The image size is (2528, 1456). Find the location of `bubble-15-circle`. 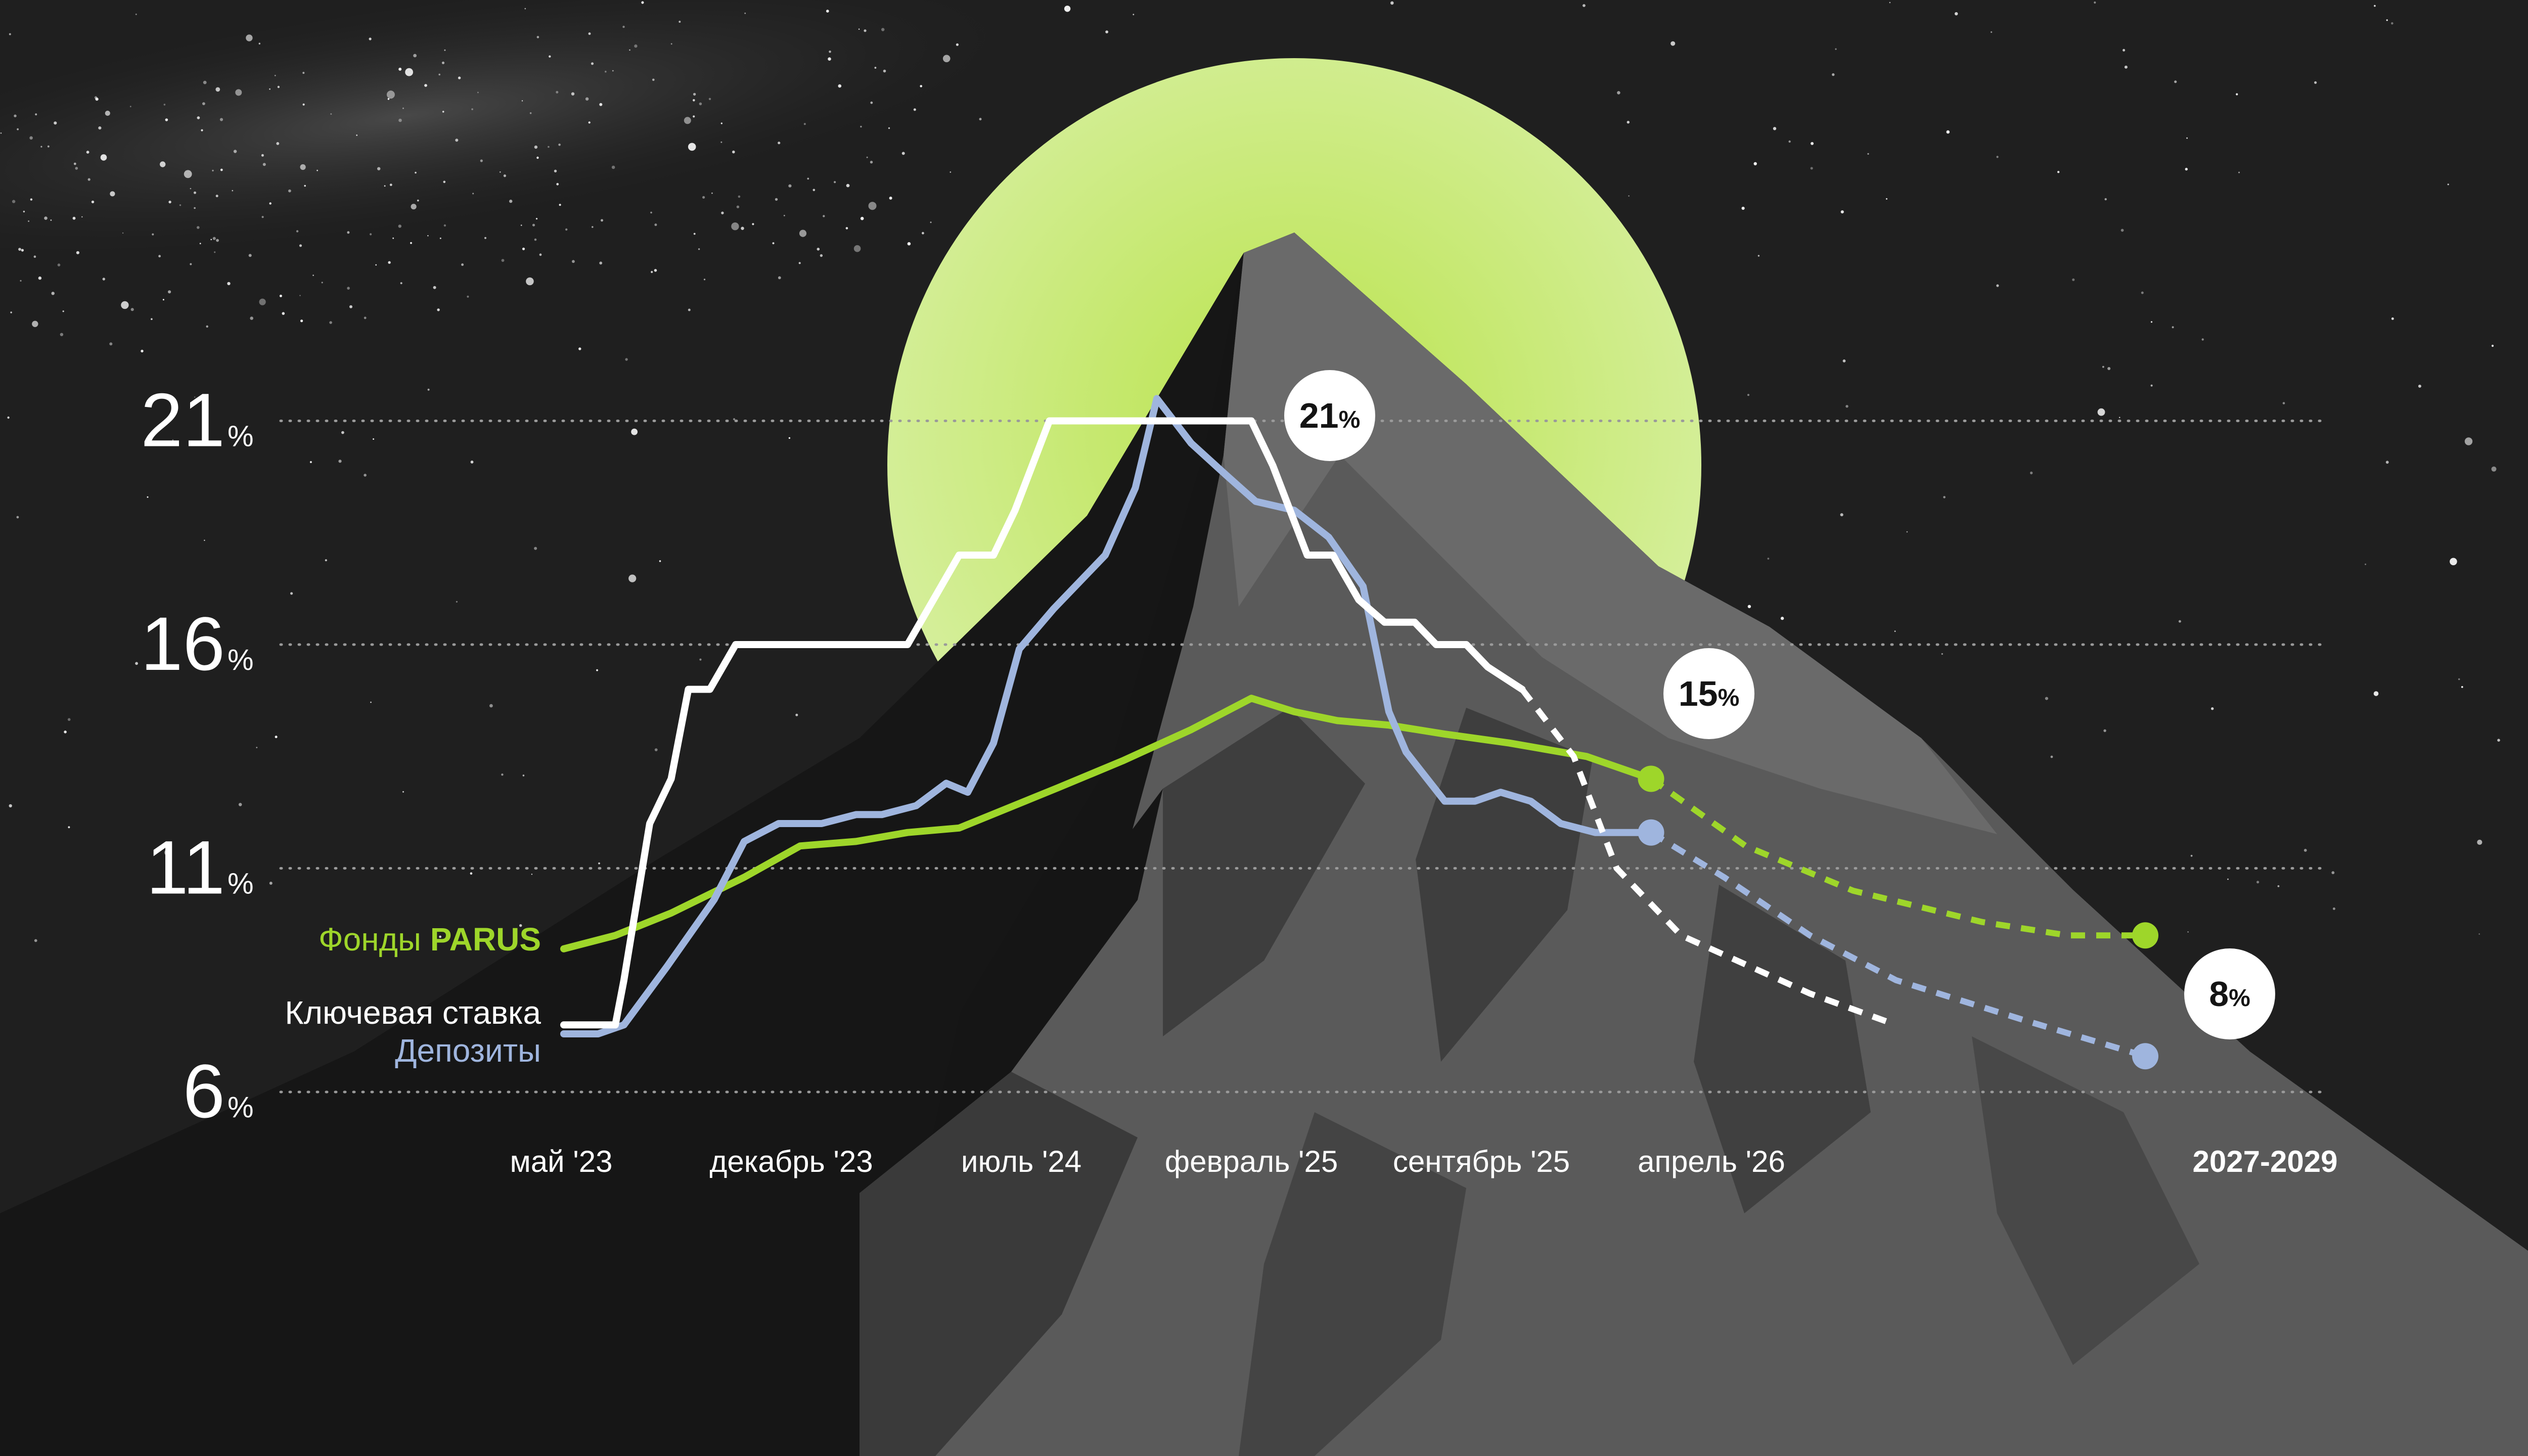

bubble-15-circle is located at coordinates (1709, 693).